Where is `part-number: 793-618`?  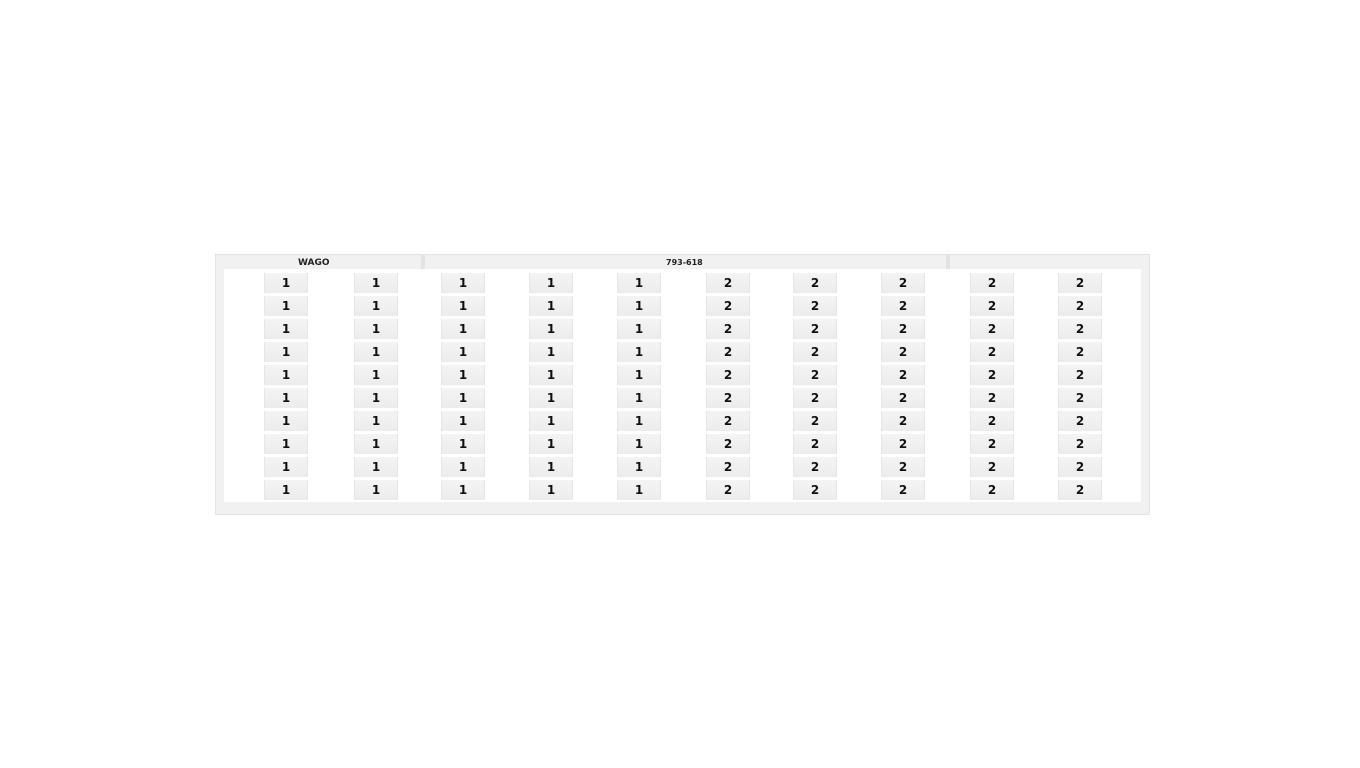 part-number: 793-618 is located at coordinates (684, 262).